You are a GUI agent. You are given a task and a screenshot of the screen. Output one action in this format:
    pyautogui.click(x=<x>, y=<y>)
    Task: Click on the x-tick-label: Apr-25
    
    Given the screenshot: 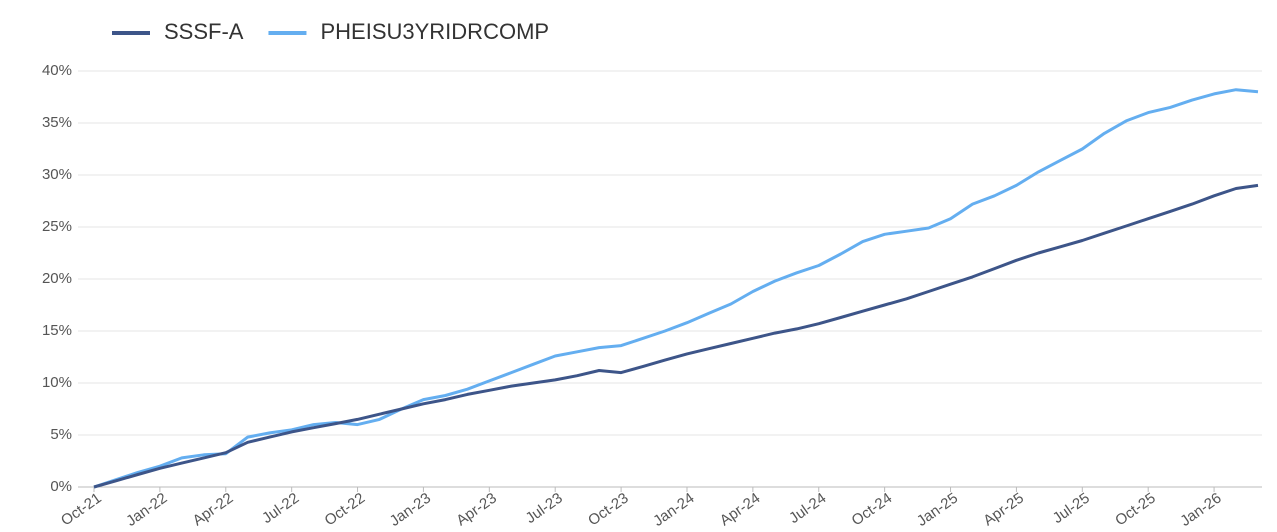 What is the action you would take?
    pyautogui.click(x=1003, y=510)
    